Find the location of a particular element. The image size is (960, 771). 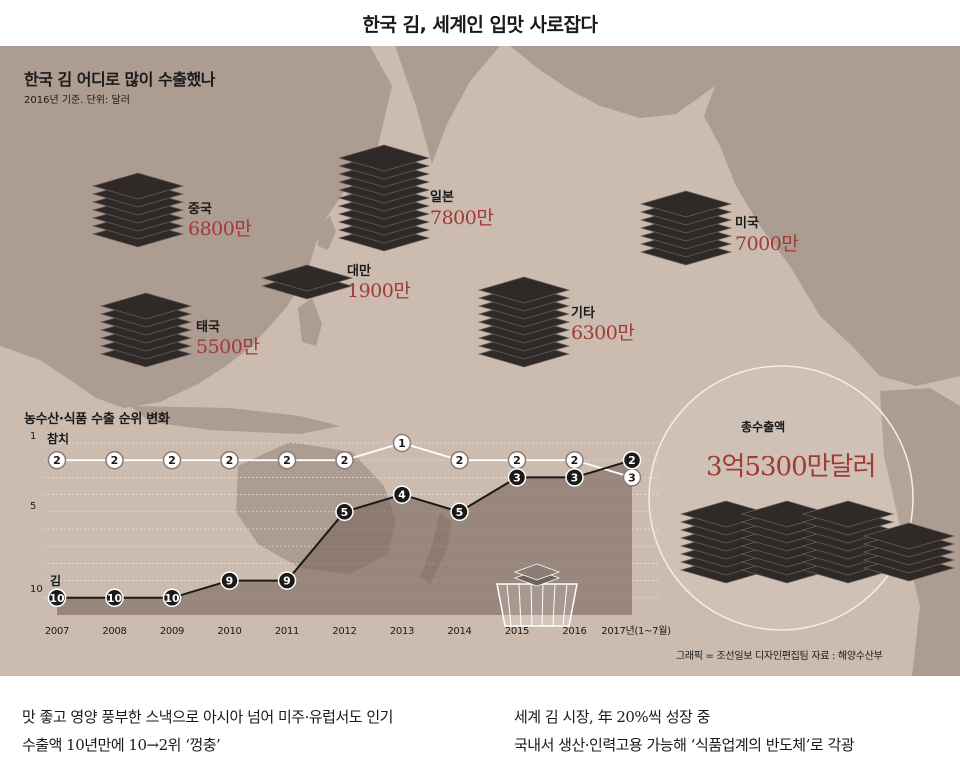

kim-area is located at coordinates (344, 537).